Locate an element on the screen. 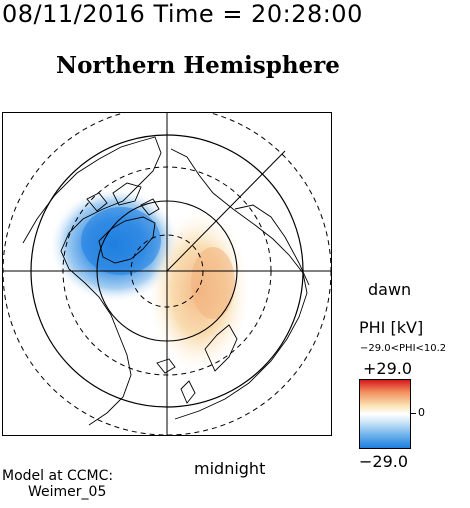  colorbar-title: PHI [kV] is located at coordinates (391, 327).